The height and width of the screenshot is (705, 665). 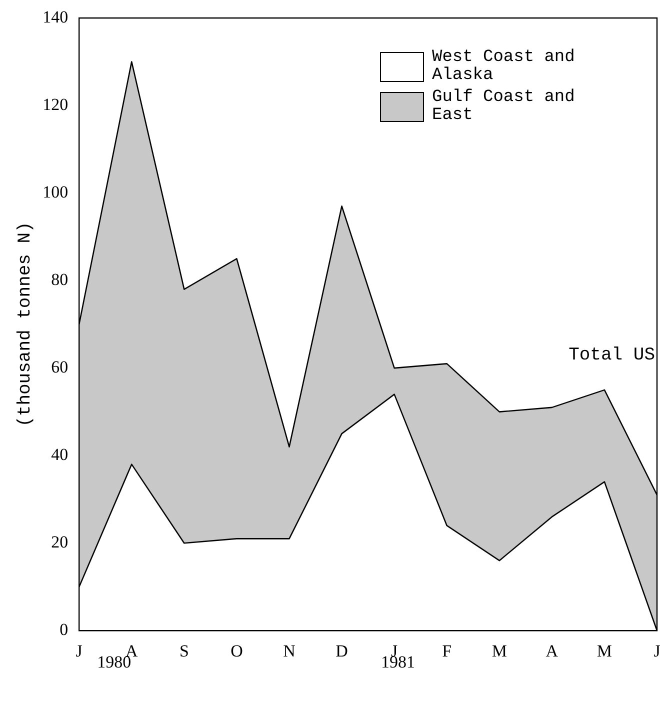 What do you see at coordinates (55, 16) in the screenshot?
I see `y-tick-label: 140` at bounding box center [55, 16].